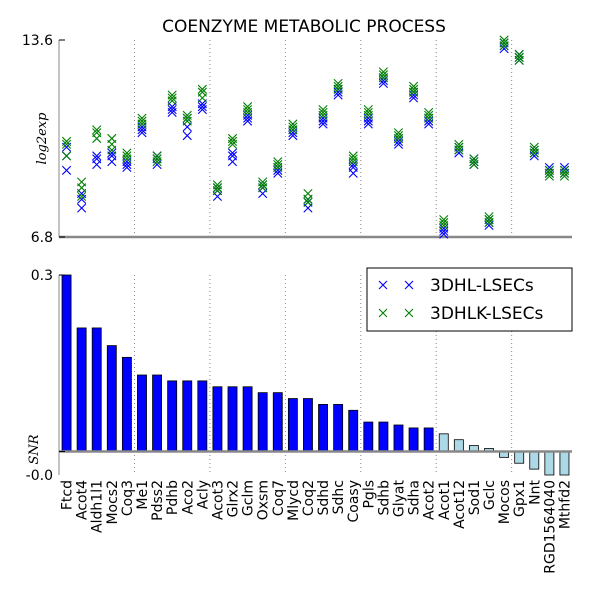 The height and width of the screenshot is (600, 604). Describe the element at coordinates (304, 27) in the screenshot. I see `chart-title: COENZYME METABOLIC PROCESS` at that location.